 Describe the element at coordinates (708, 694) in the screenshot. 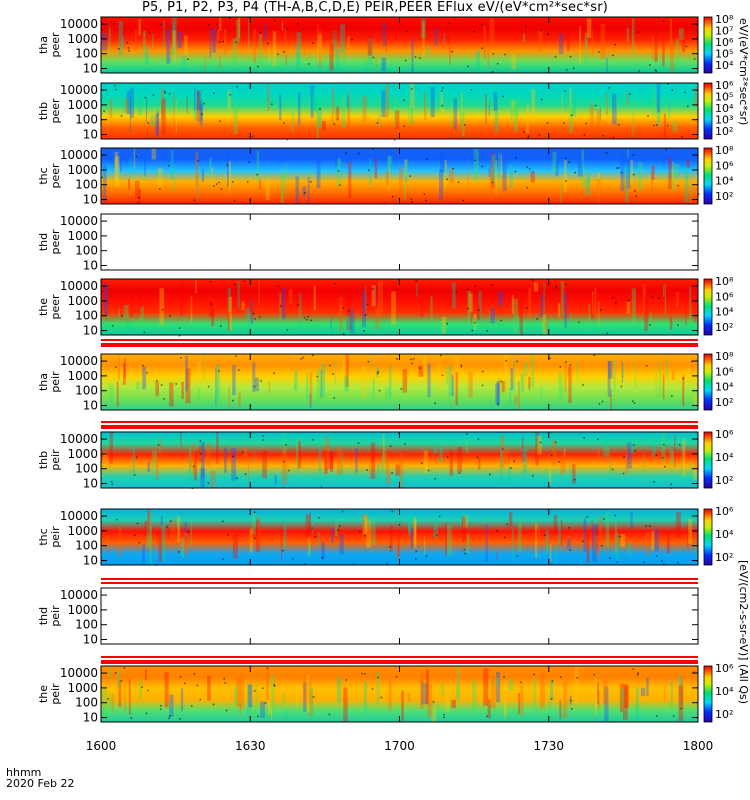

I see `colorbar-the-peir` at that location.